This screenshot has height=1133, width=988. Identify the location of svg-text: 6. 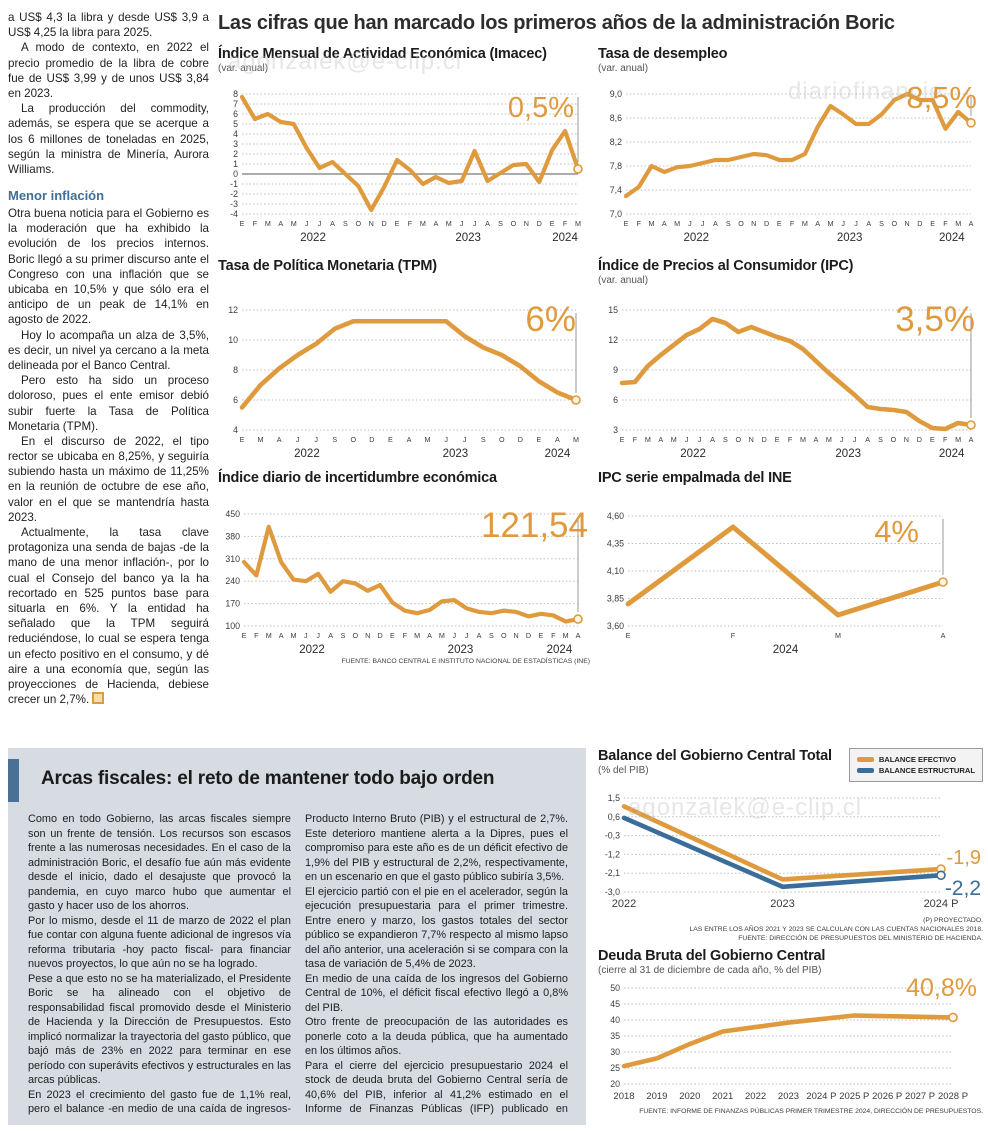
(235, 114).